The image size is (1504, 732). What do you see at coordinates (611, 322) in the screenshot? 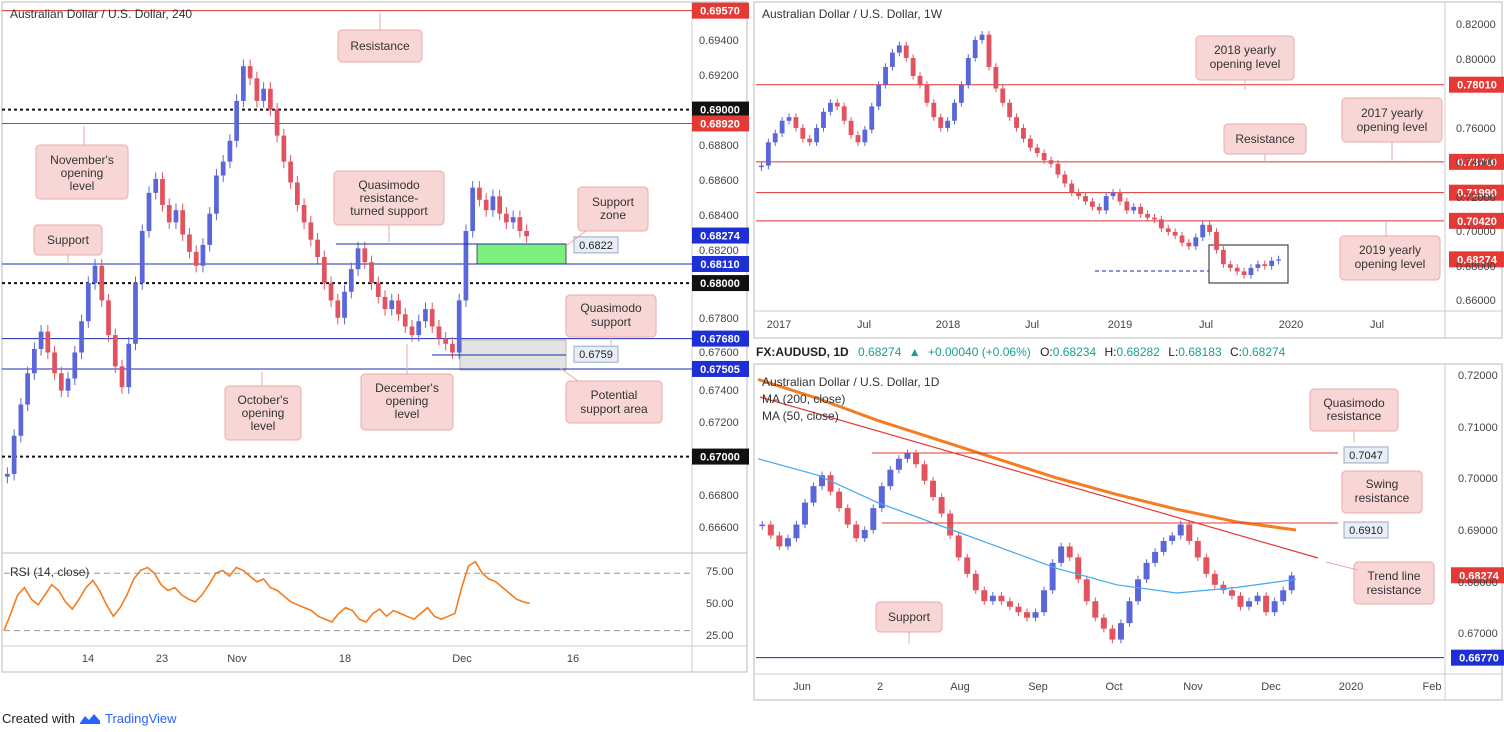
I see `svg-text: support` at bounding box center [611, 322].